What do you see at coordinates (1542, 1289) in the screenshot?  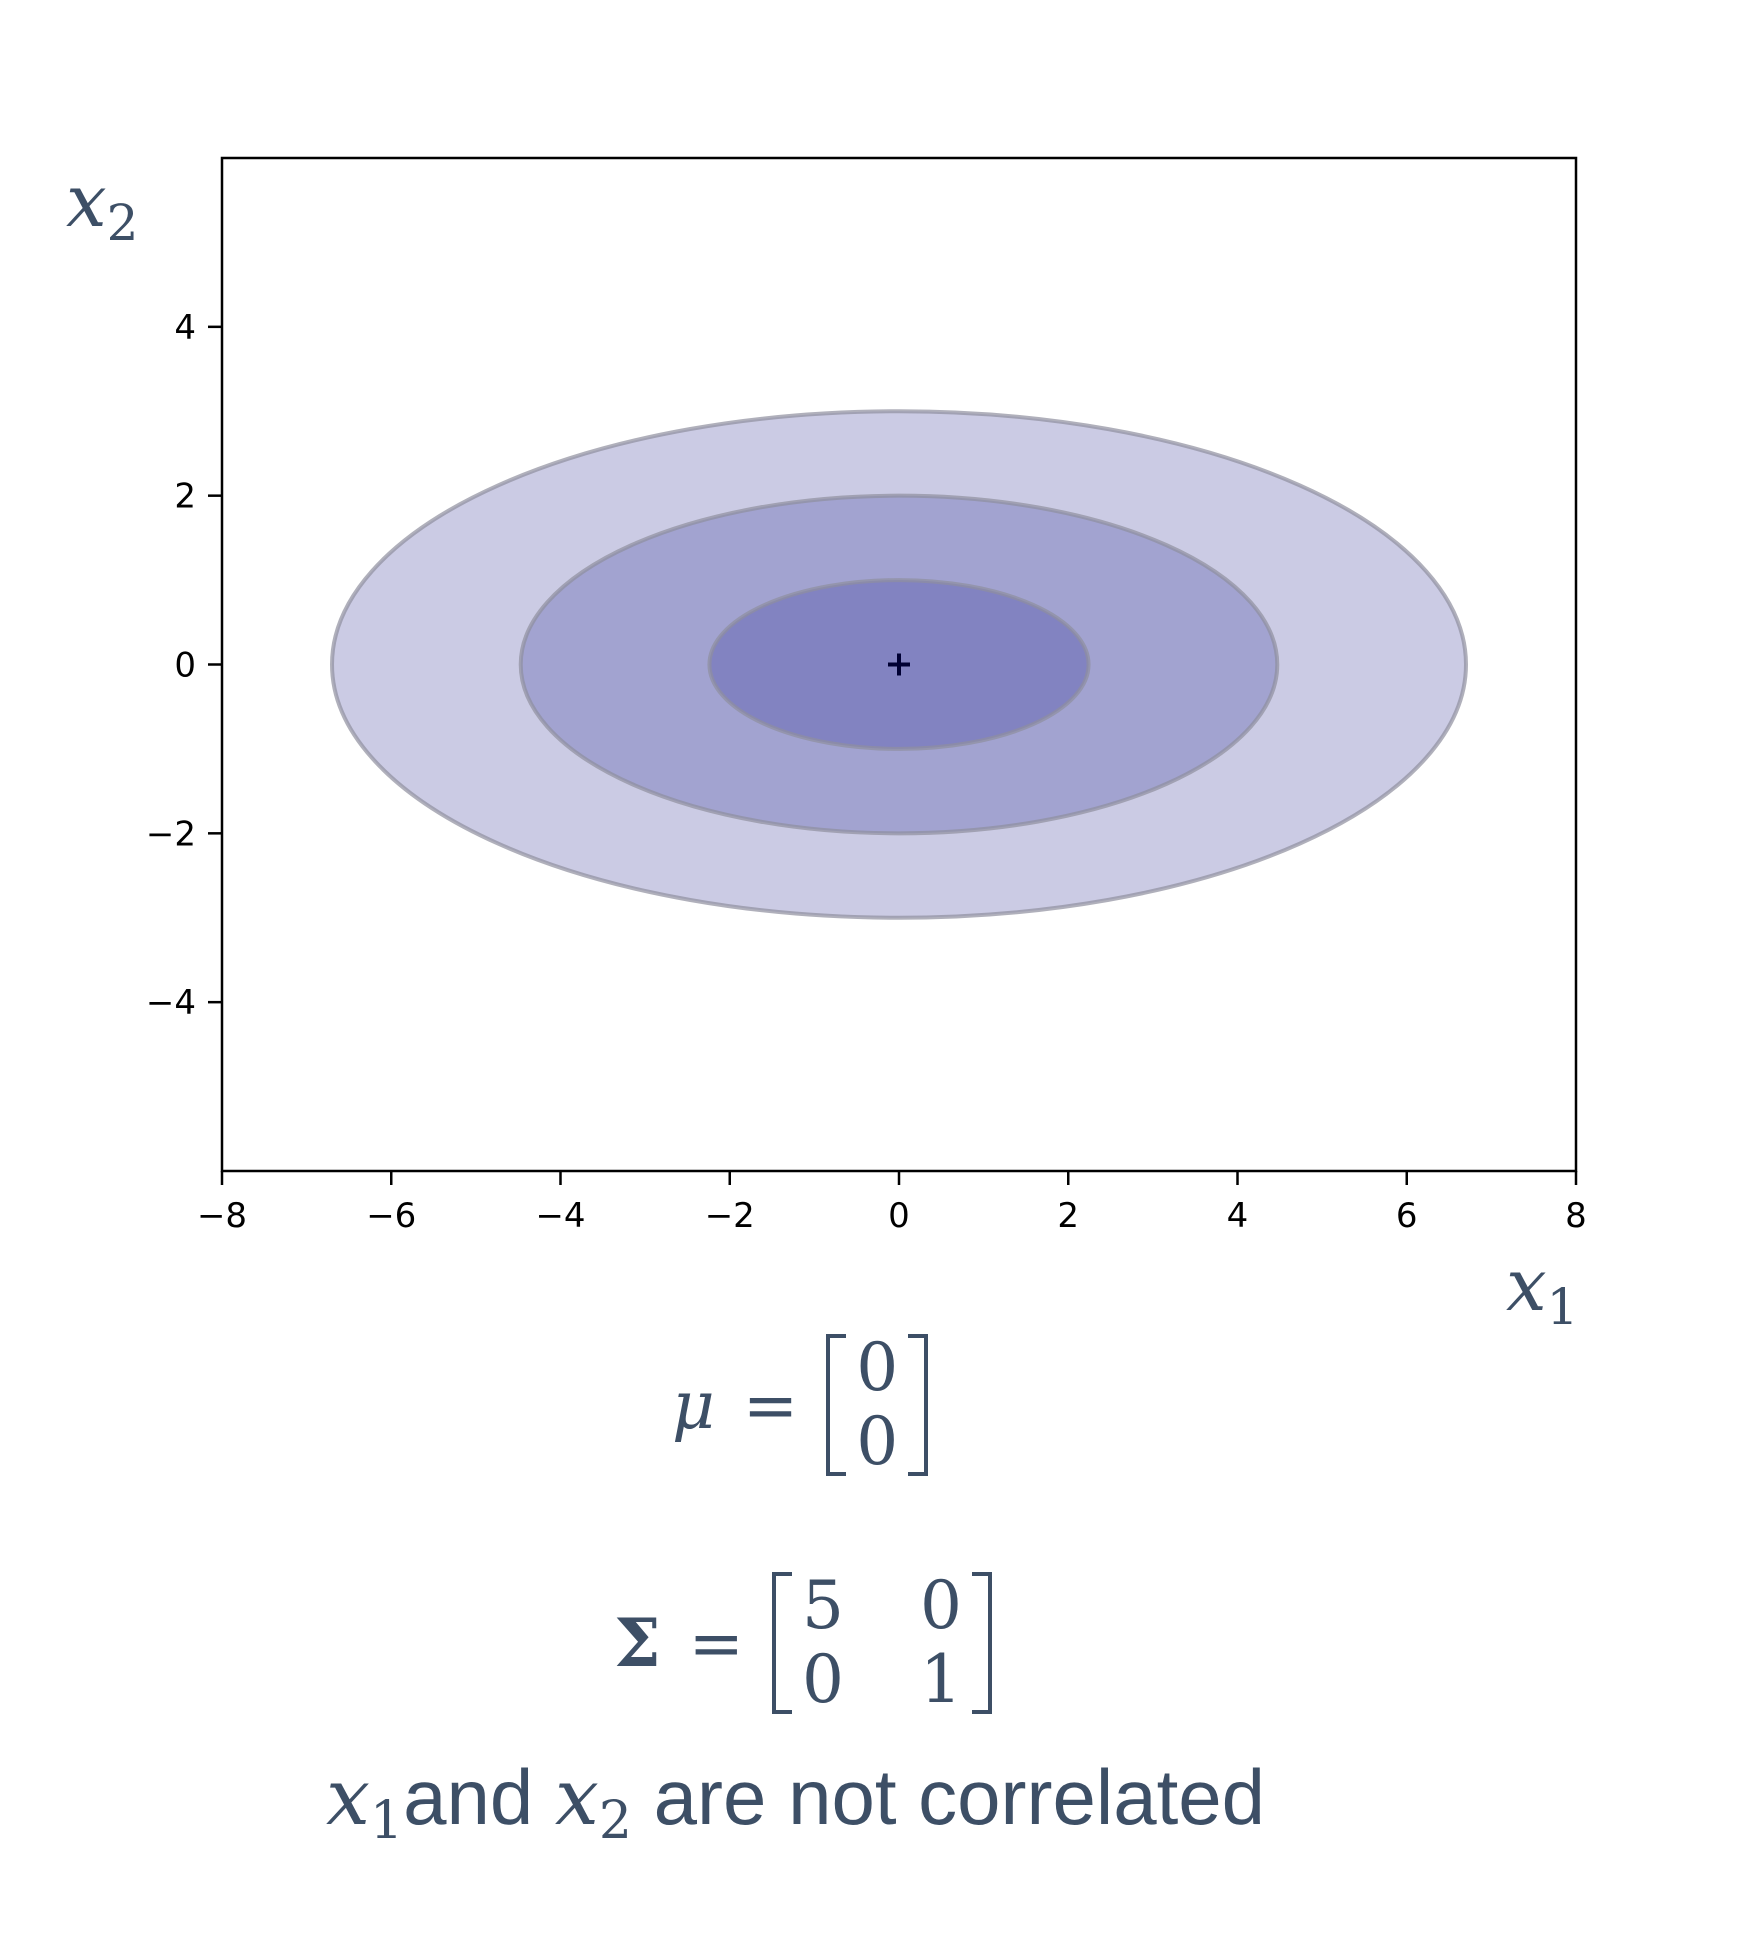 I see `x-axis-label: x1` at bounding box center [1542, 1289].